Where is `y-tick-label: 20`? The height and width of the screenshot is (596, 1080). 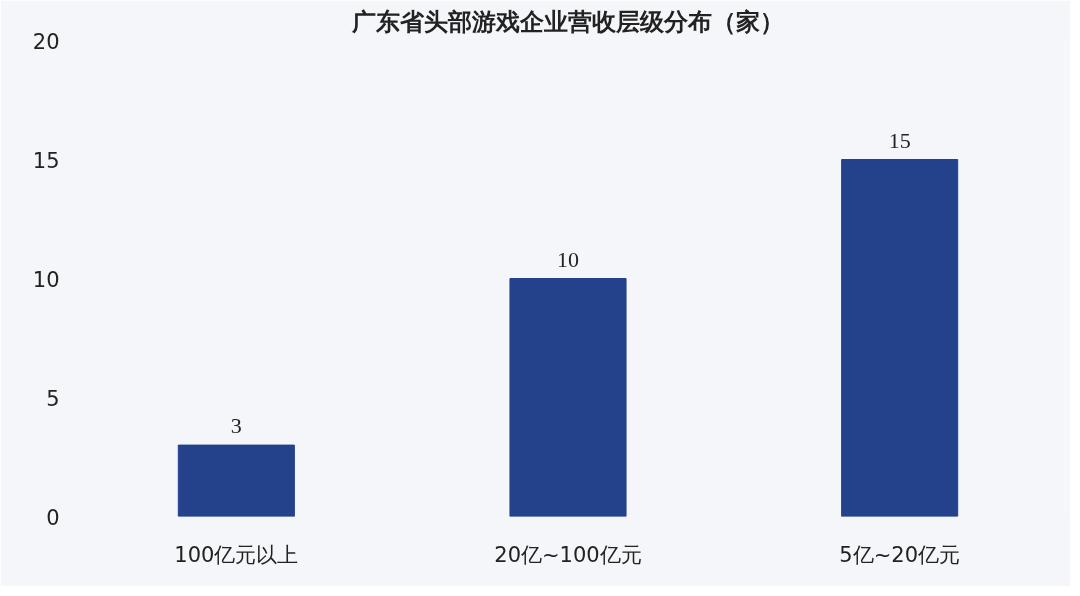 y-tick-label: 20 is located at coordinates (46, 41).